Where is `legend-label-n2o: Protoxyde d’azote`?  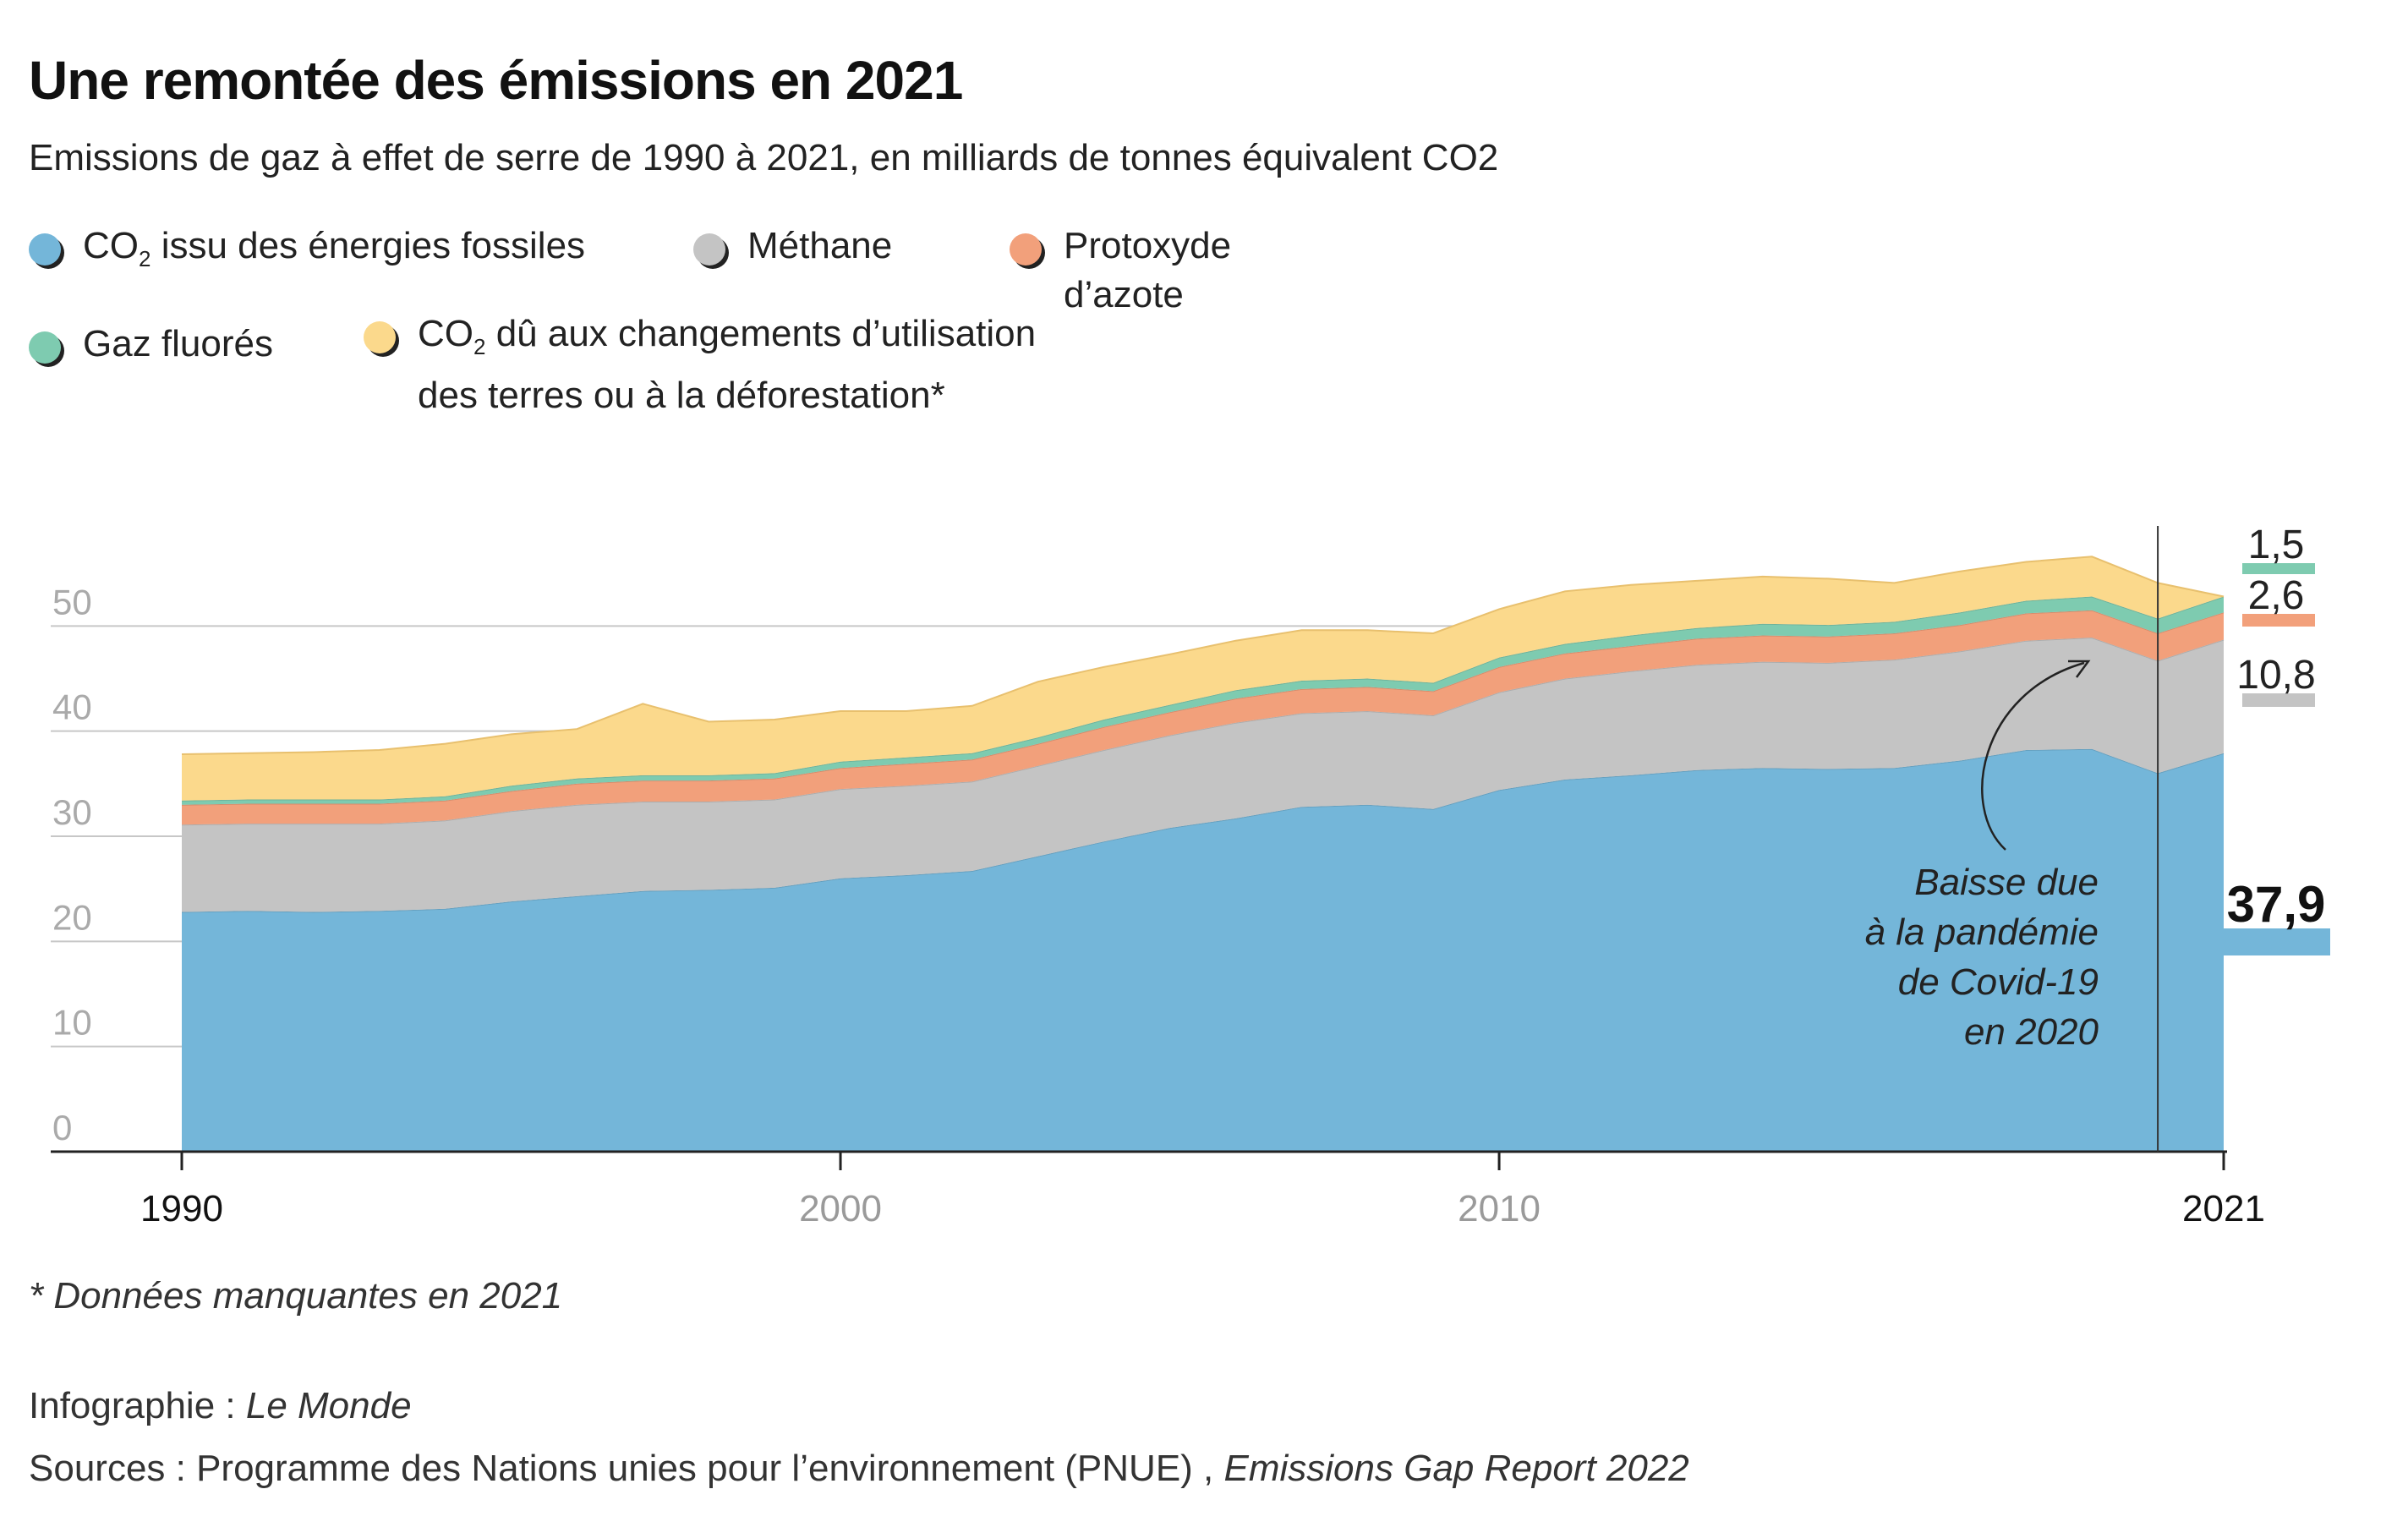
legend-label-n2o: Protoxyde d’azote is located at coordinates (1148, 270).